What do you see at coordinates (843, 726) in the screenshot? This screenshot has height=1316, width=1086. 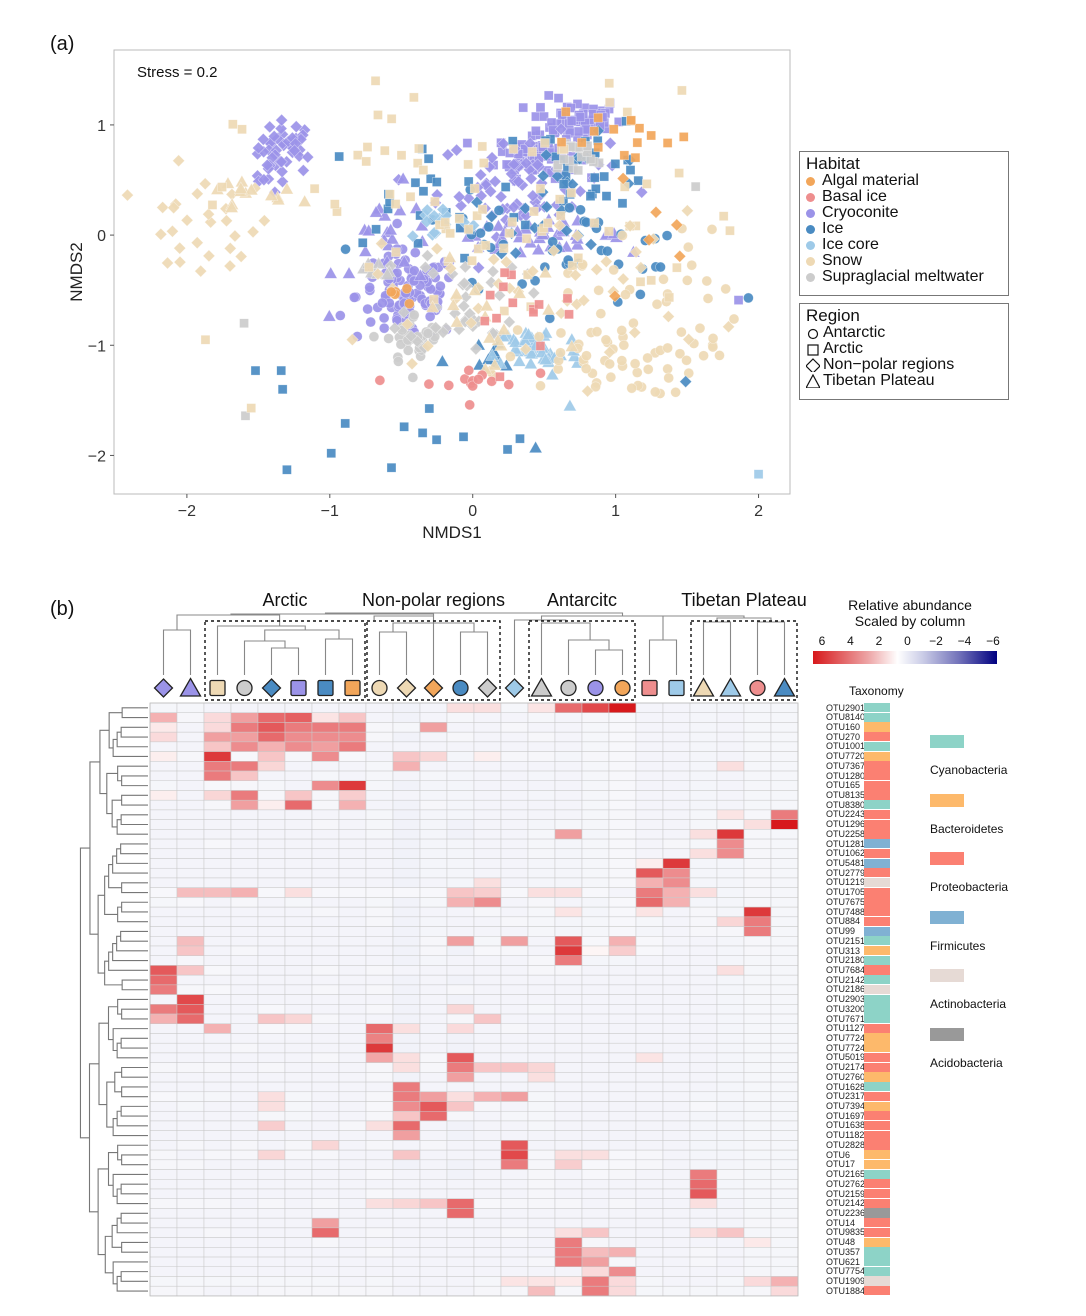 I see `otu-row-label: OTU160` at bounding box center [843, 726].